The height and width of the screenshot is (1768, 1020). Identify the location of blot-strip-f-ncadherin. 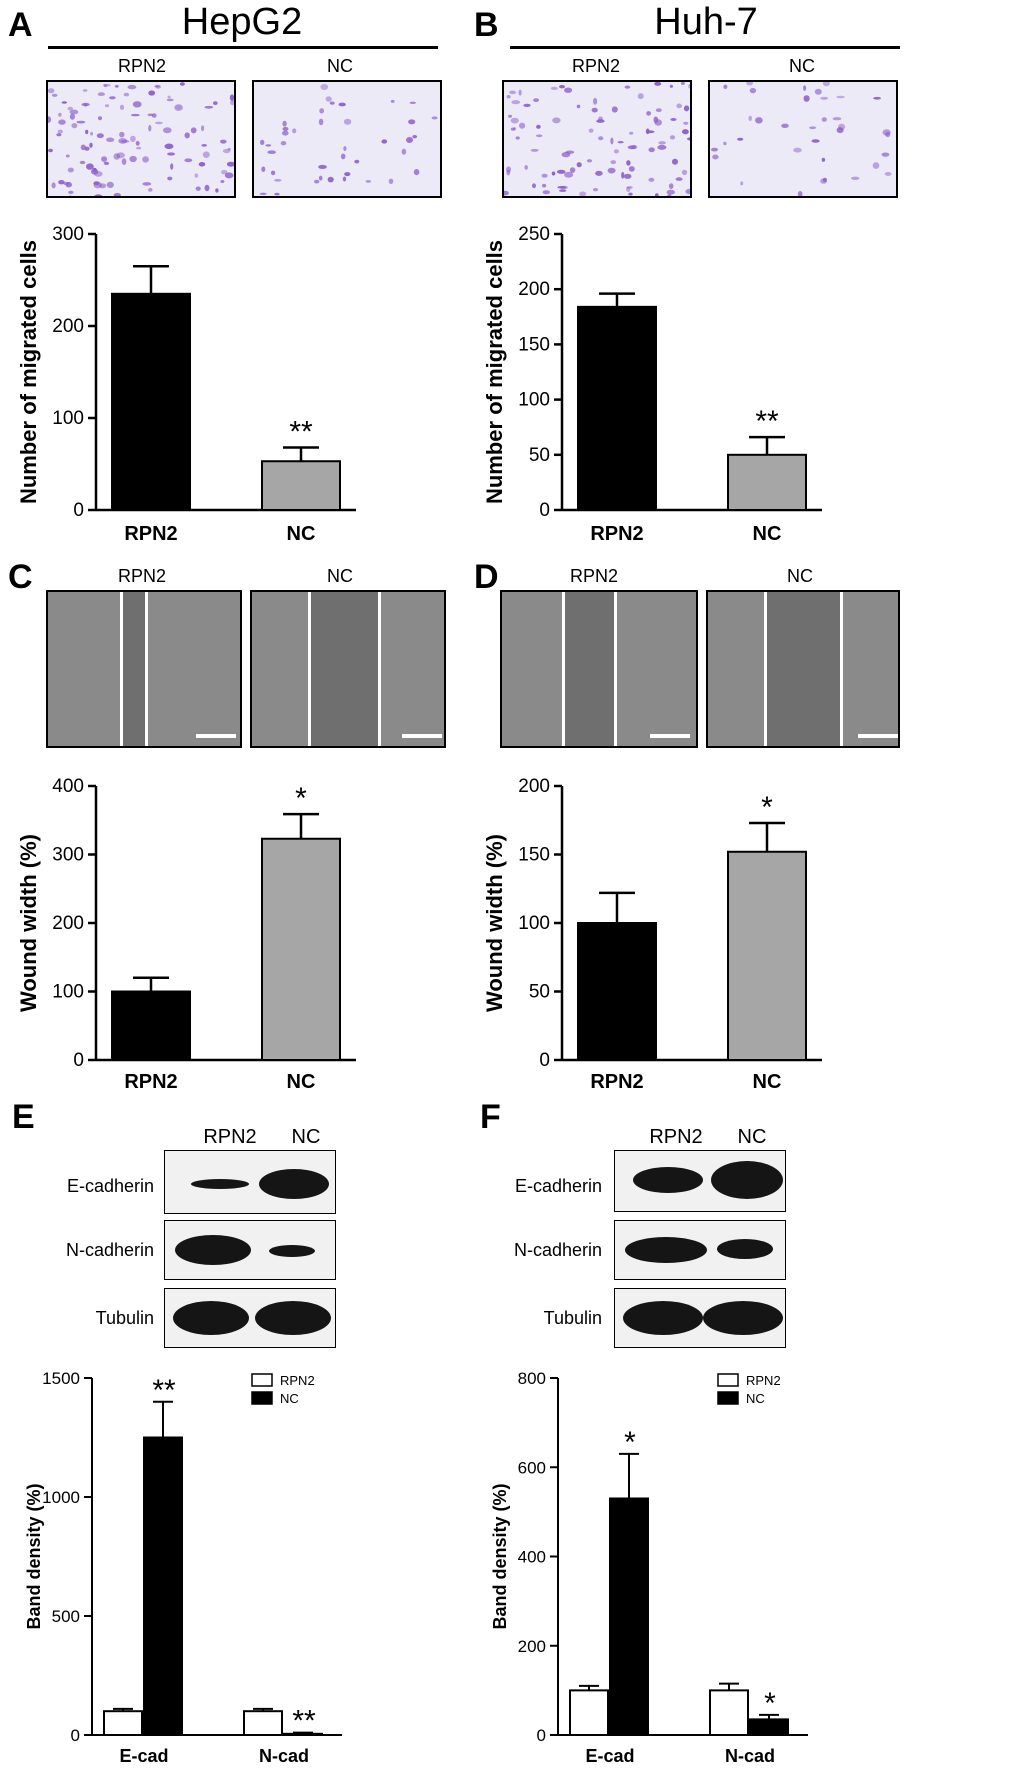
(700, 1250).